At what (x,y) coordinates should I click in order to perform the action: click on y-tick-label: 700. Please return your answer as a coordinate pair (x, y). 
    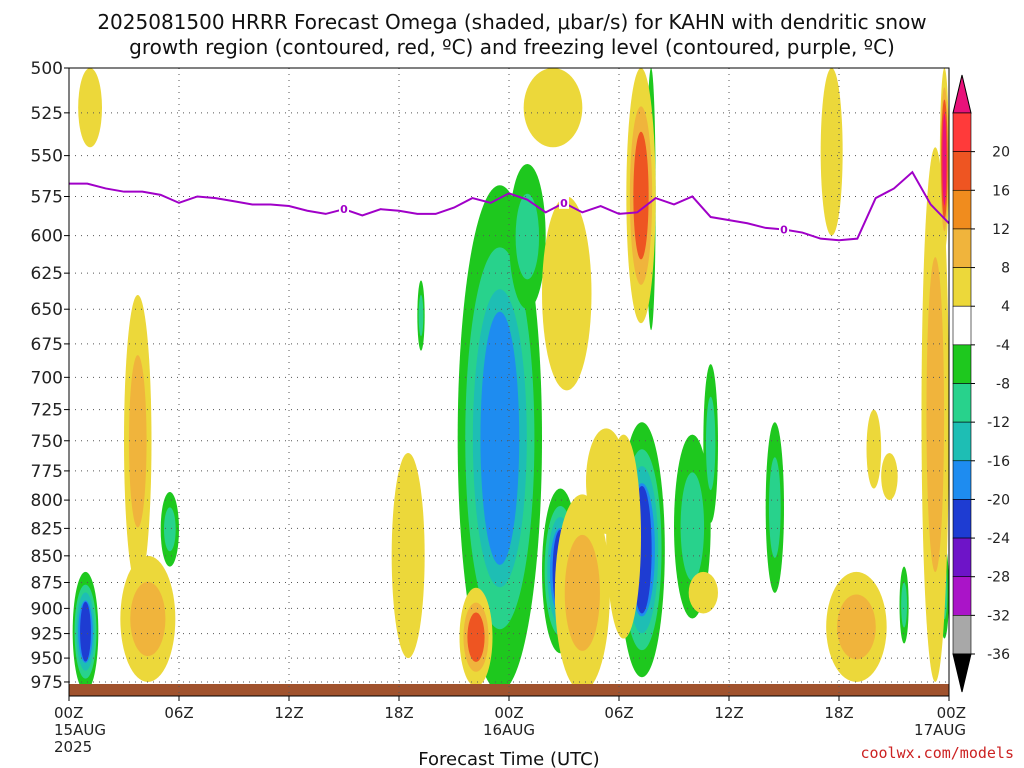
    Looking at the image, I should click on (47, 378).